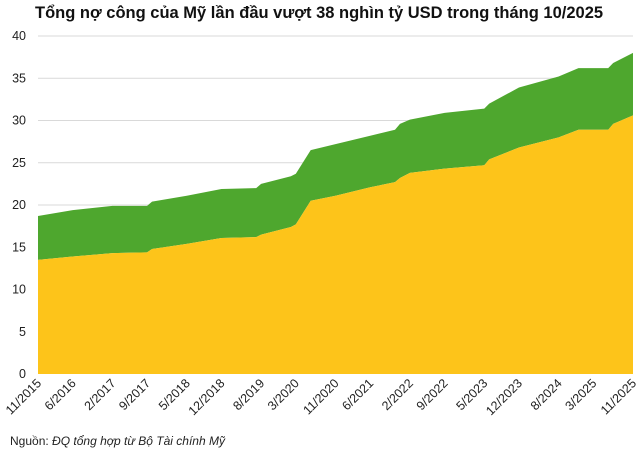 The width and height of the screenshot is (640, 456). Describe the element at coordinates (22, 332) in the screenshot. I see `y-tick-label: 5` at that location.